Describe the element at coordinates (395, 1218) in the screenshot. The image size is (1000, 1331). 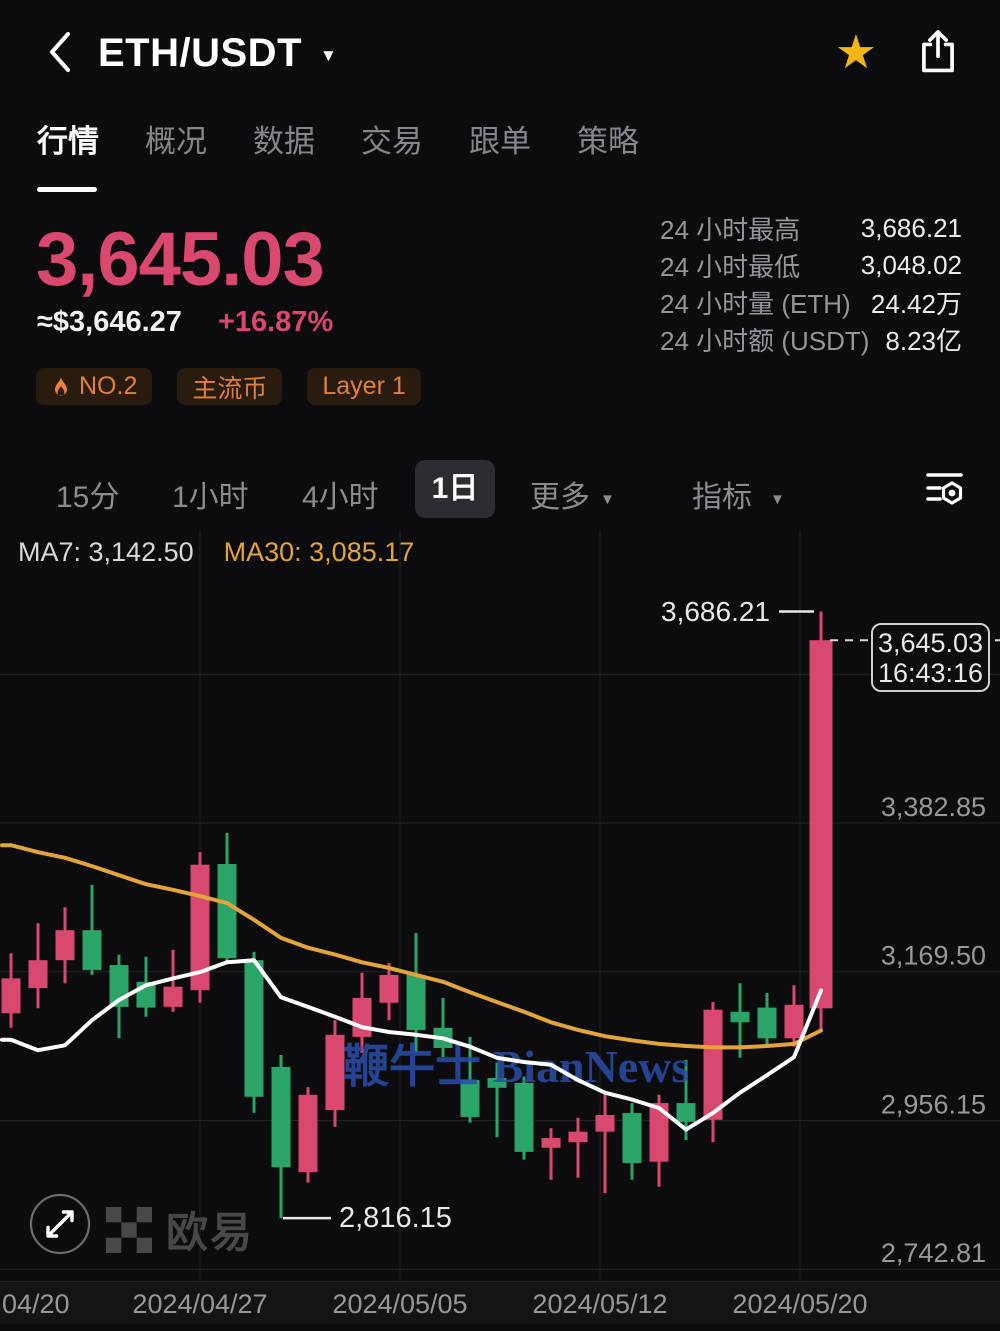
I see `low-price-annotation: 2,816.15` at that location.